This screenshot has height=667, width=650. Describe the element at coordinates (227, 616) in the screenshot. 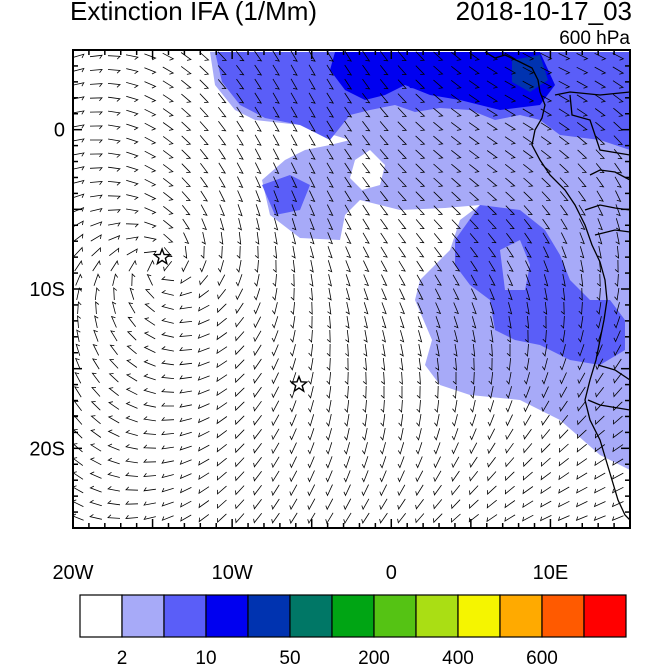

I see `colorbar-box` at that location.